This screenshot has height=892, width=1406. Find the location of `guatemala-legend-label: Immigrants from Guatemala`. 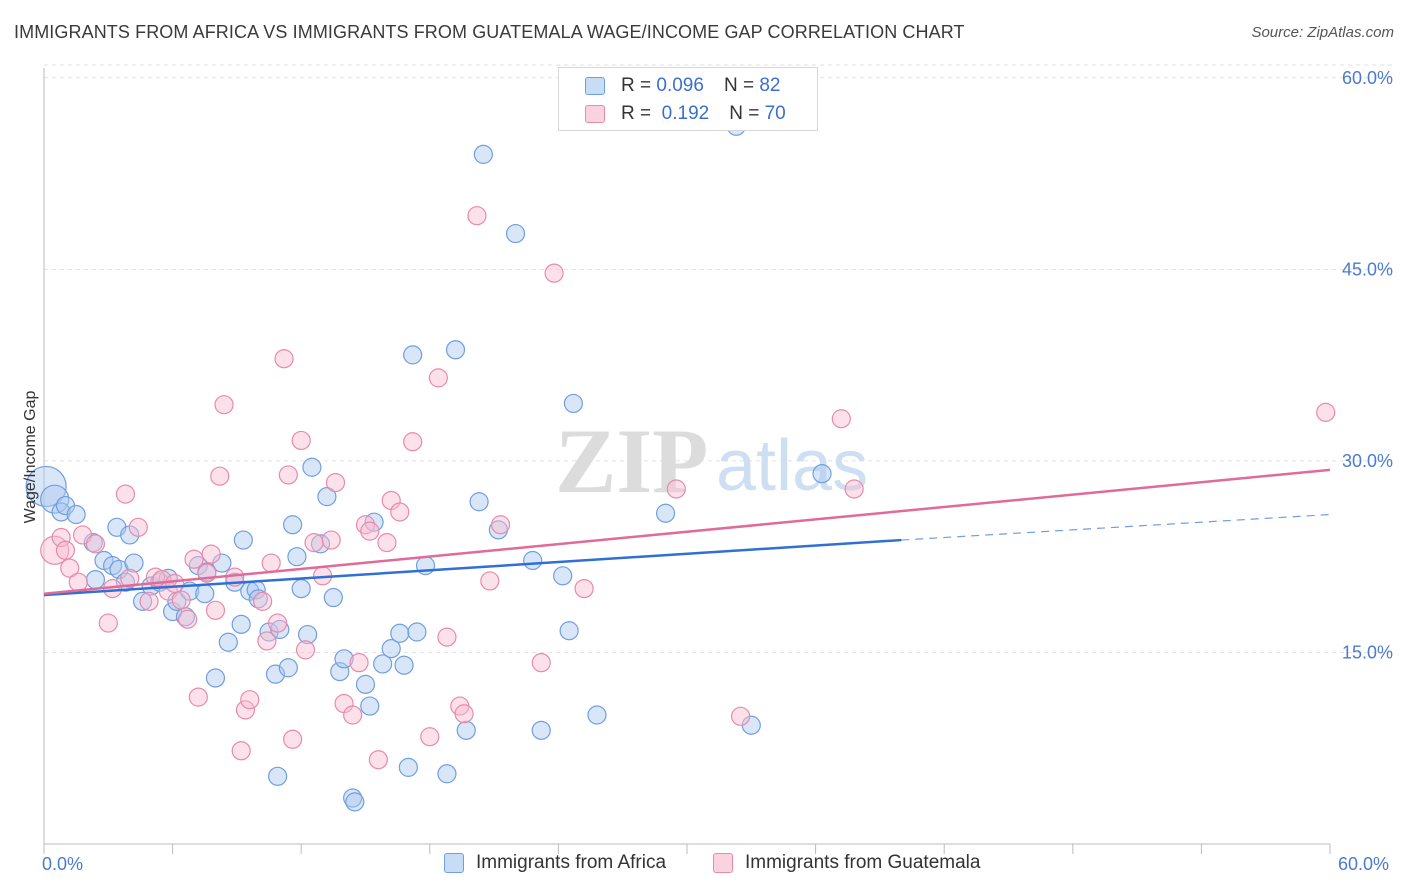

guatemala-legend-label: Immigrants from Guatemala is located at coordinates (863, 862).